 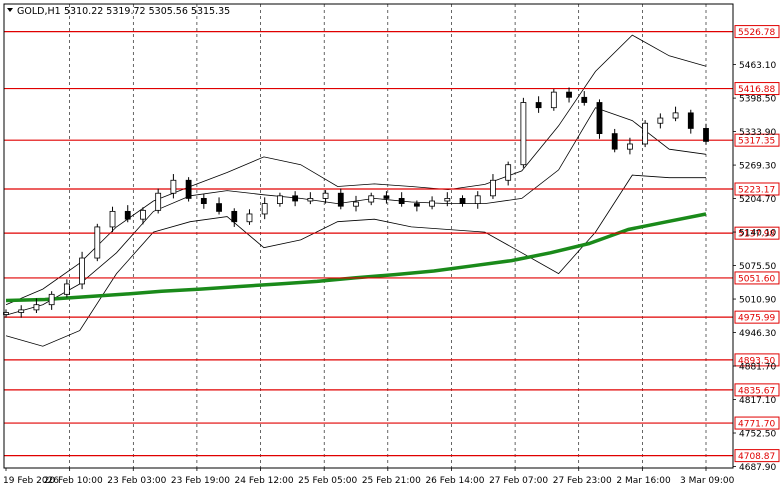 I want to click on y-tick-label: 4881.70, so click(x=757, y=368).